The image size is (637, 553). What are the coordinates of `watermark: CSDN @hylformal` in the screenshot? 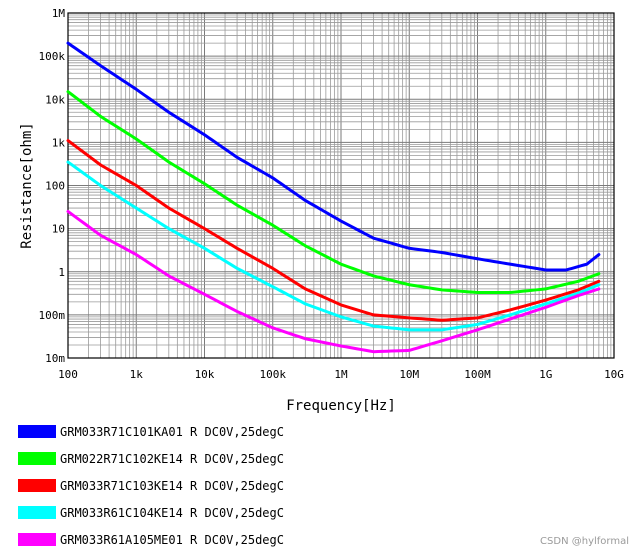 It's located at (584, 541).